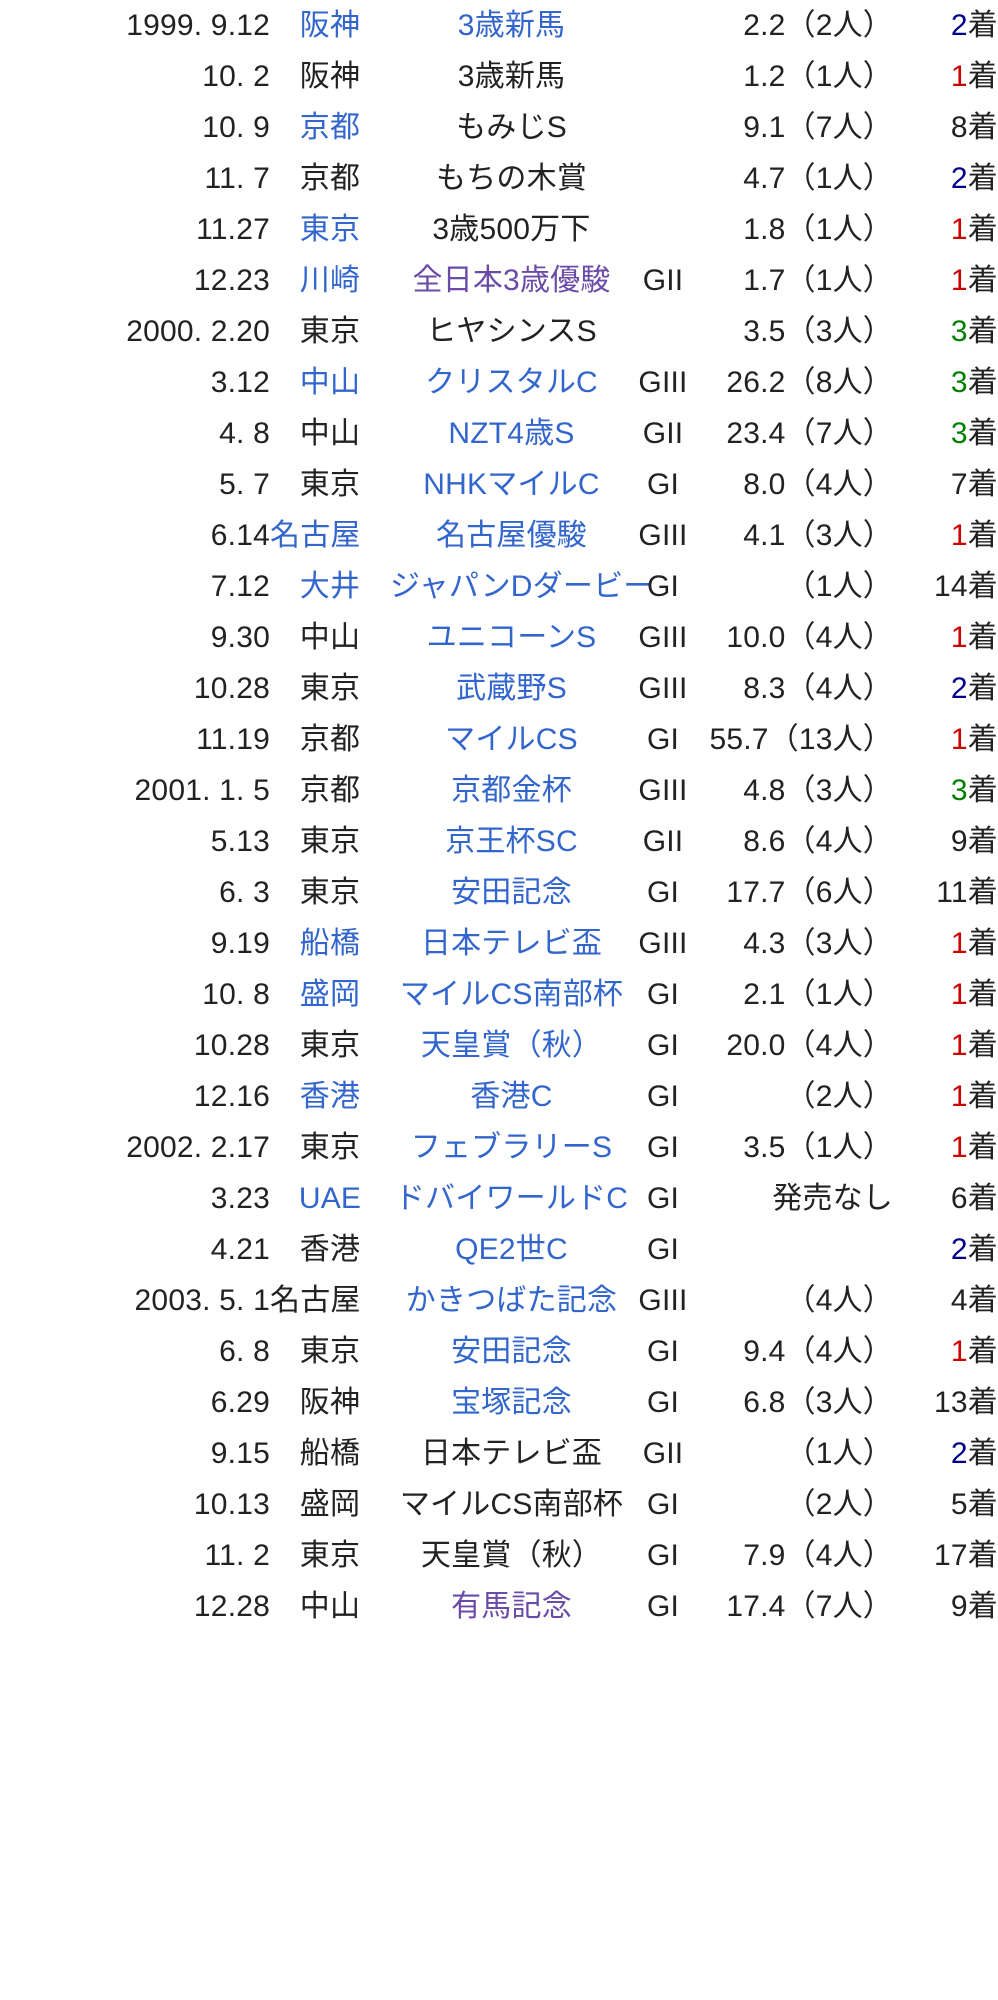 This screenshot has width=998, height=2000. I want to click on race-name: 香港C, so click(511, 1096).